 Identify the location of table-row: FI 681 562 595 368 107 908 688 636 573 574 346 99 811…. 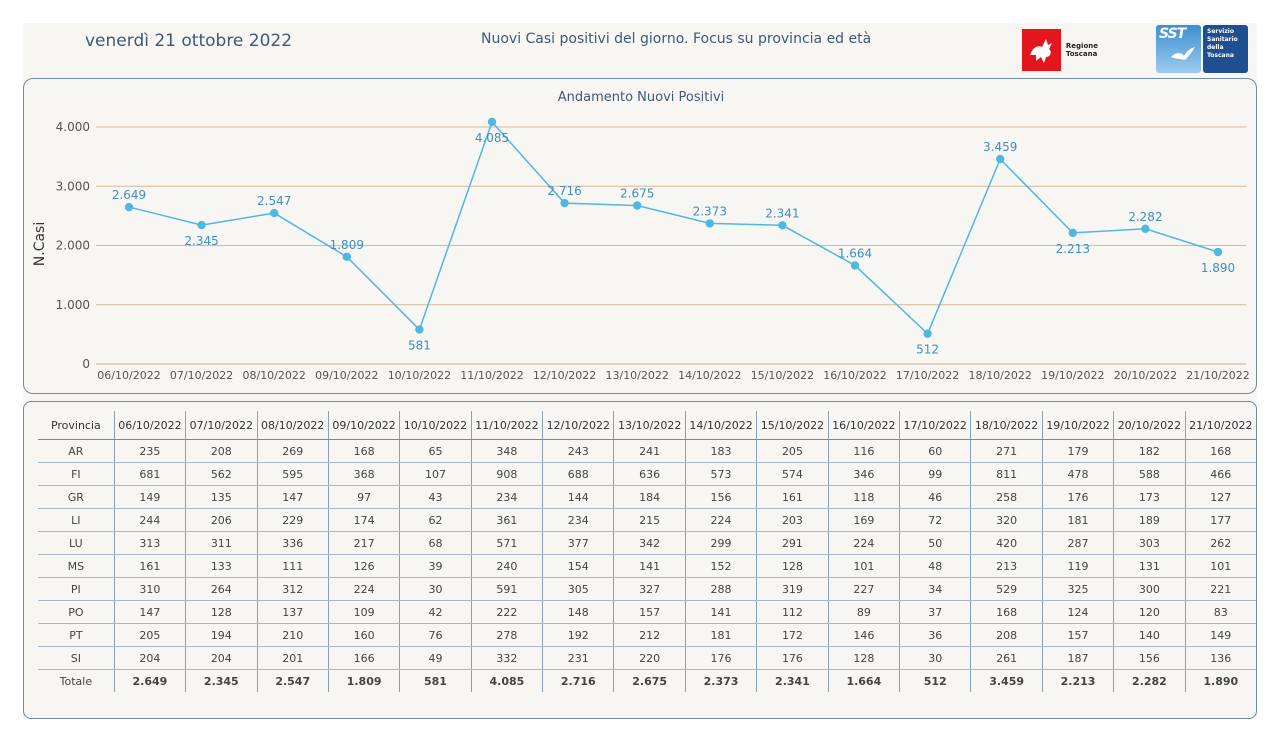
(647, 474).